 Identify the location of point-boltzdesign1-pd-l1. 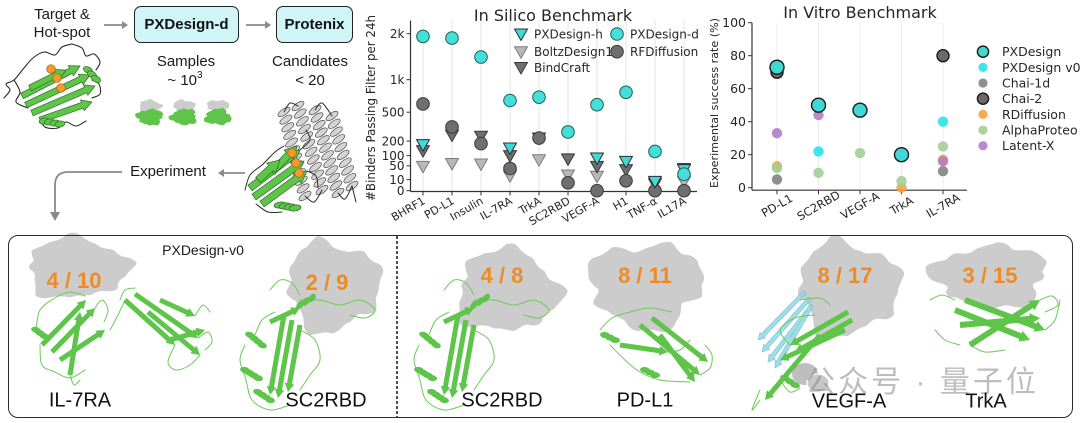
(452, 164).